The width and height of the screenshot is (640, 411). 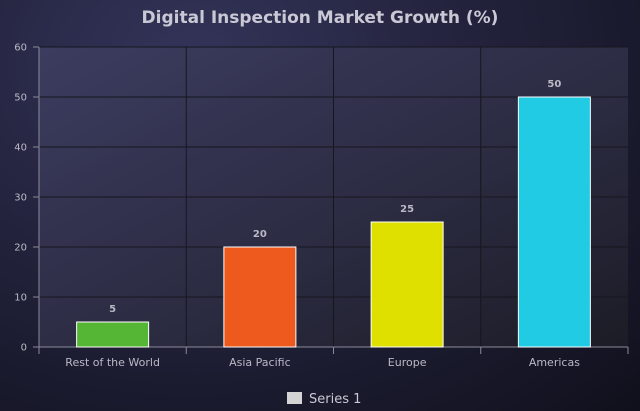 I want to click on bar-europe, so click(x=407, y=284).